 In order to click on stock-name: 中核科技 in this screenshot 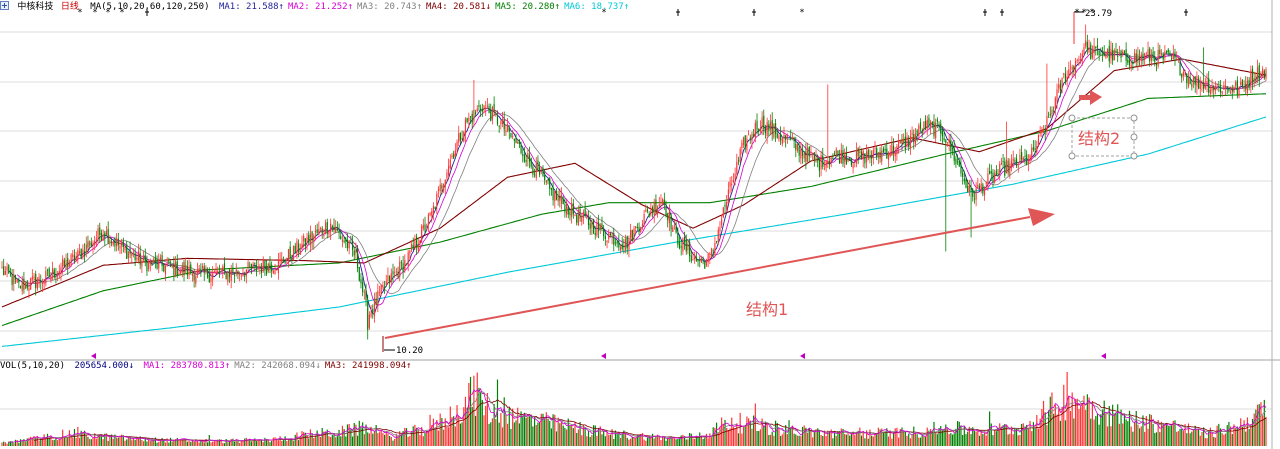, I will do `click(35, 7)`.